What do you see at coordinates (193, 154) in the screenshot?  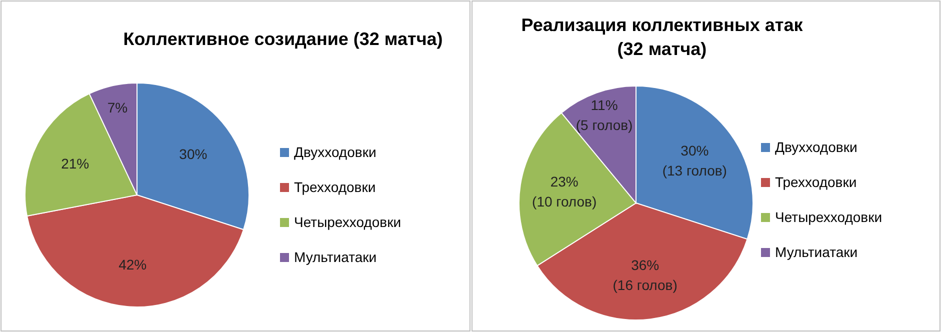 I see `data-label: 30%` at bounding box center [193, 154].